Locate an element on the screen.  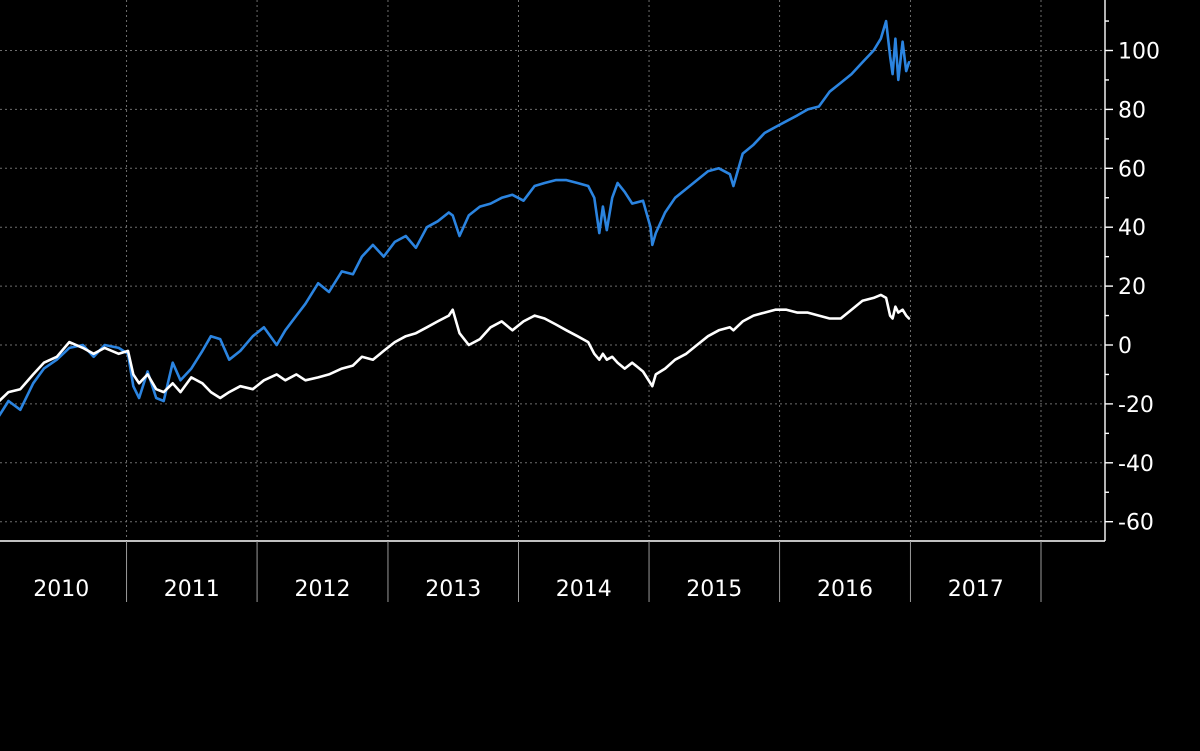
x-tick-label: 2014 is located at coordinates (584, 589).